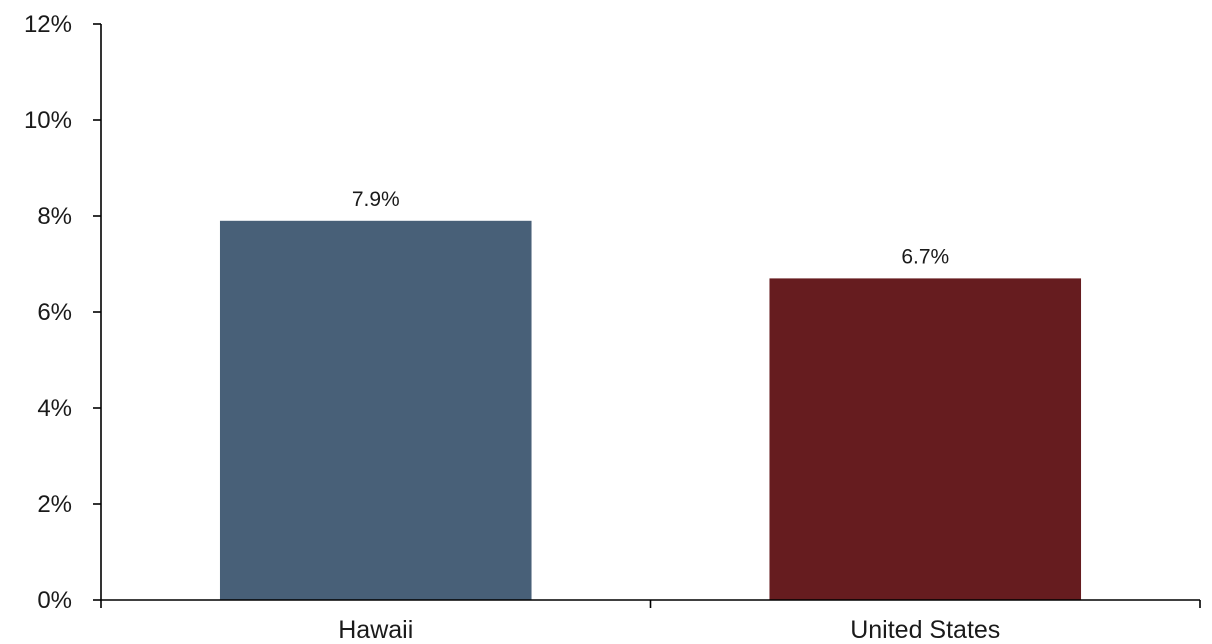  Describe the element at coordinates (925, 256) in the screenshot. I see `bar-value-label: 6.7%` at that location.